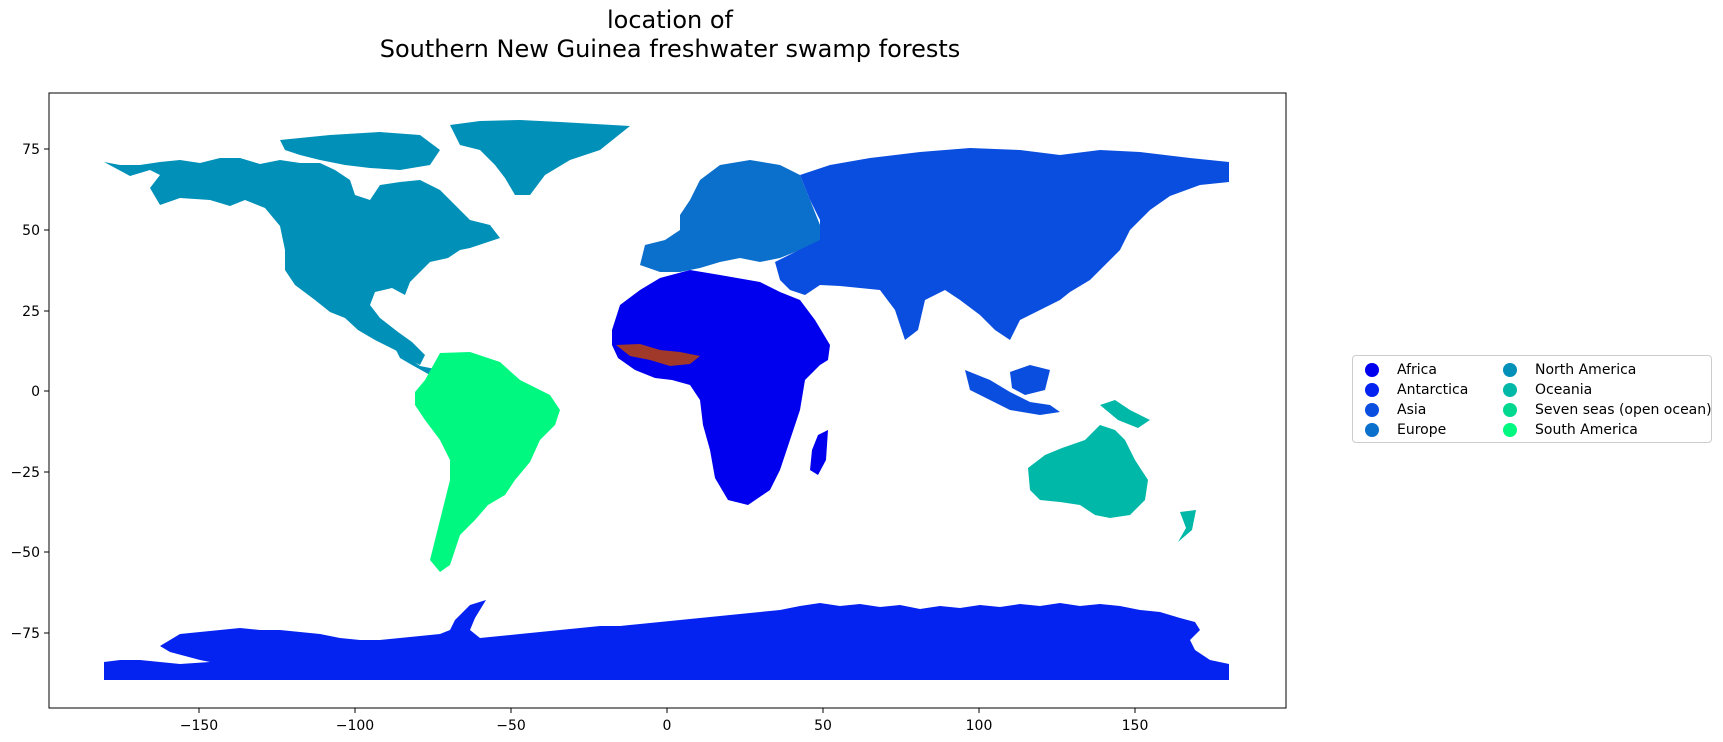 This screenshot has height=742, width=1723. What do you see at coordinates (199, 726) in the screenshot?
I see `x-tick-label: −150` at bounding box center [199, 726].